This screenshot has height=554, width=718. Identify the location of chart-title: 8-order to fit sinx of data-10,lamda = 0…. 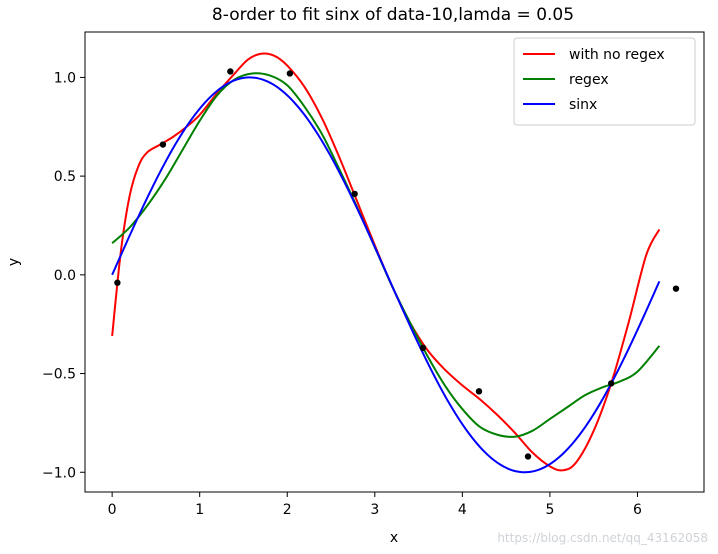
(393, 15).